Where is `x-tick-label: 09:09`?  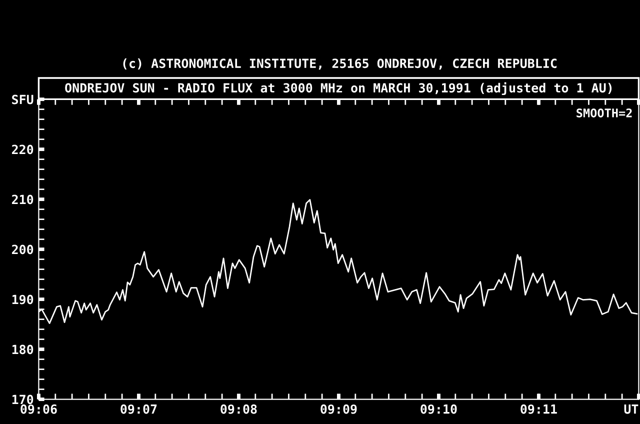
x-tick-label: 09:09 is located at coordinates (338, 409).